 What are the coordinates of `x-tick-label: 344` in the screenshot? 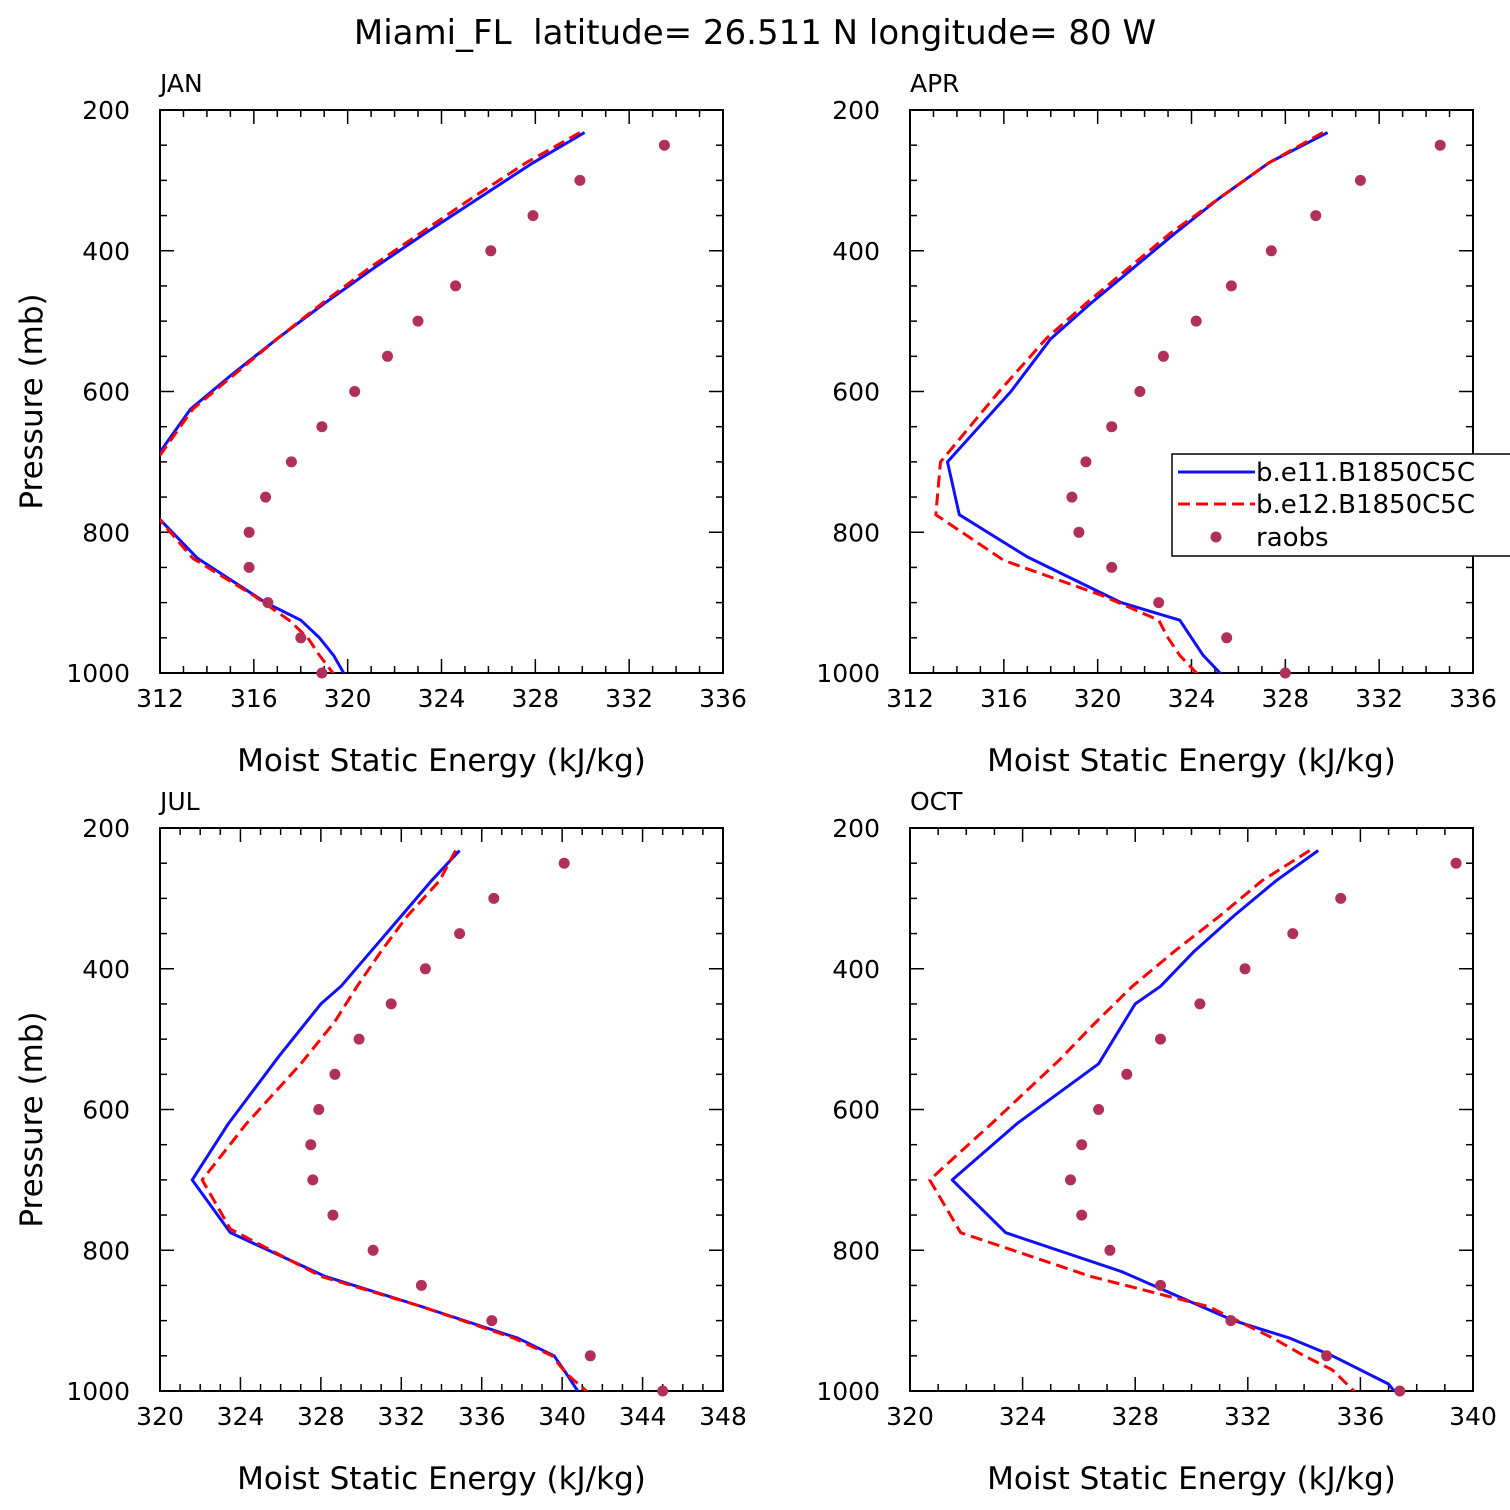 It's located at (643, 1416).